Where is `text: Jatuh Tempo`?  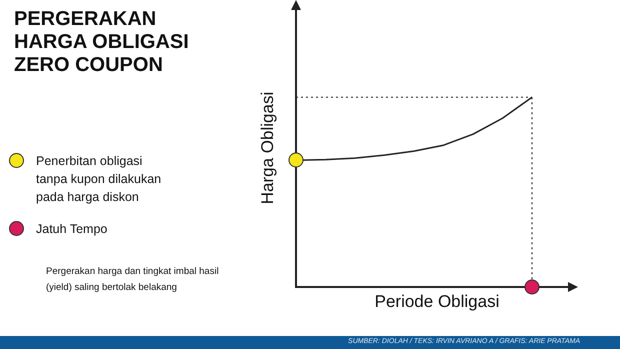
text: Jatuh Tempo is located at coordinates (72, 229).